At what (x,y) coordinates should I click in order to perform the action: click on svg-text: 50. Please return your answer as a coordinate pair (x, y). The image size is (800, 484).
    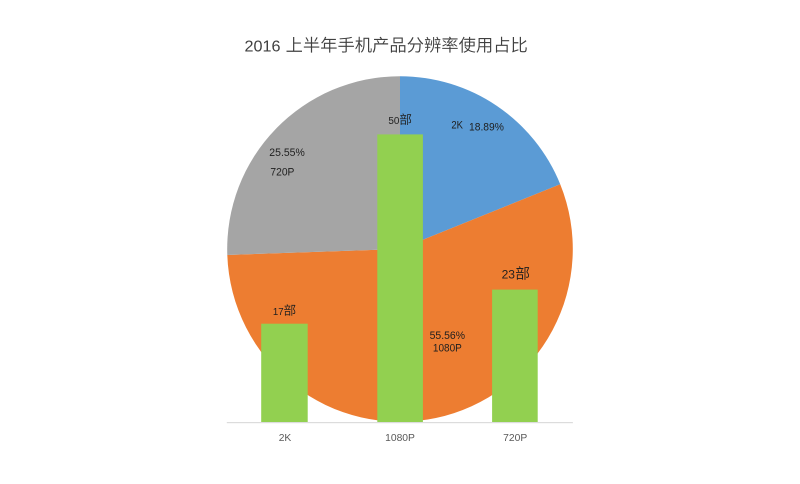
    Looking at the image, I should click on (393, 121).